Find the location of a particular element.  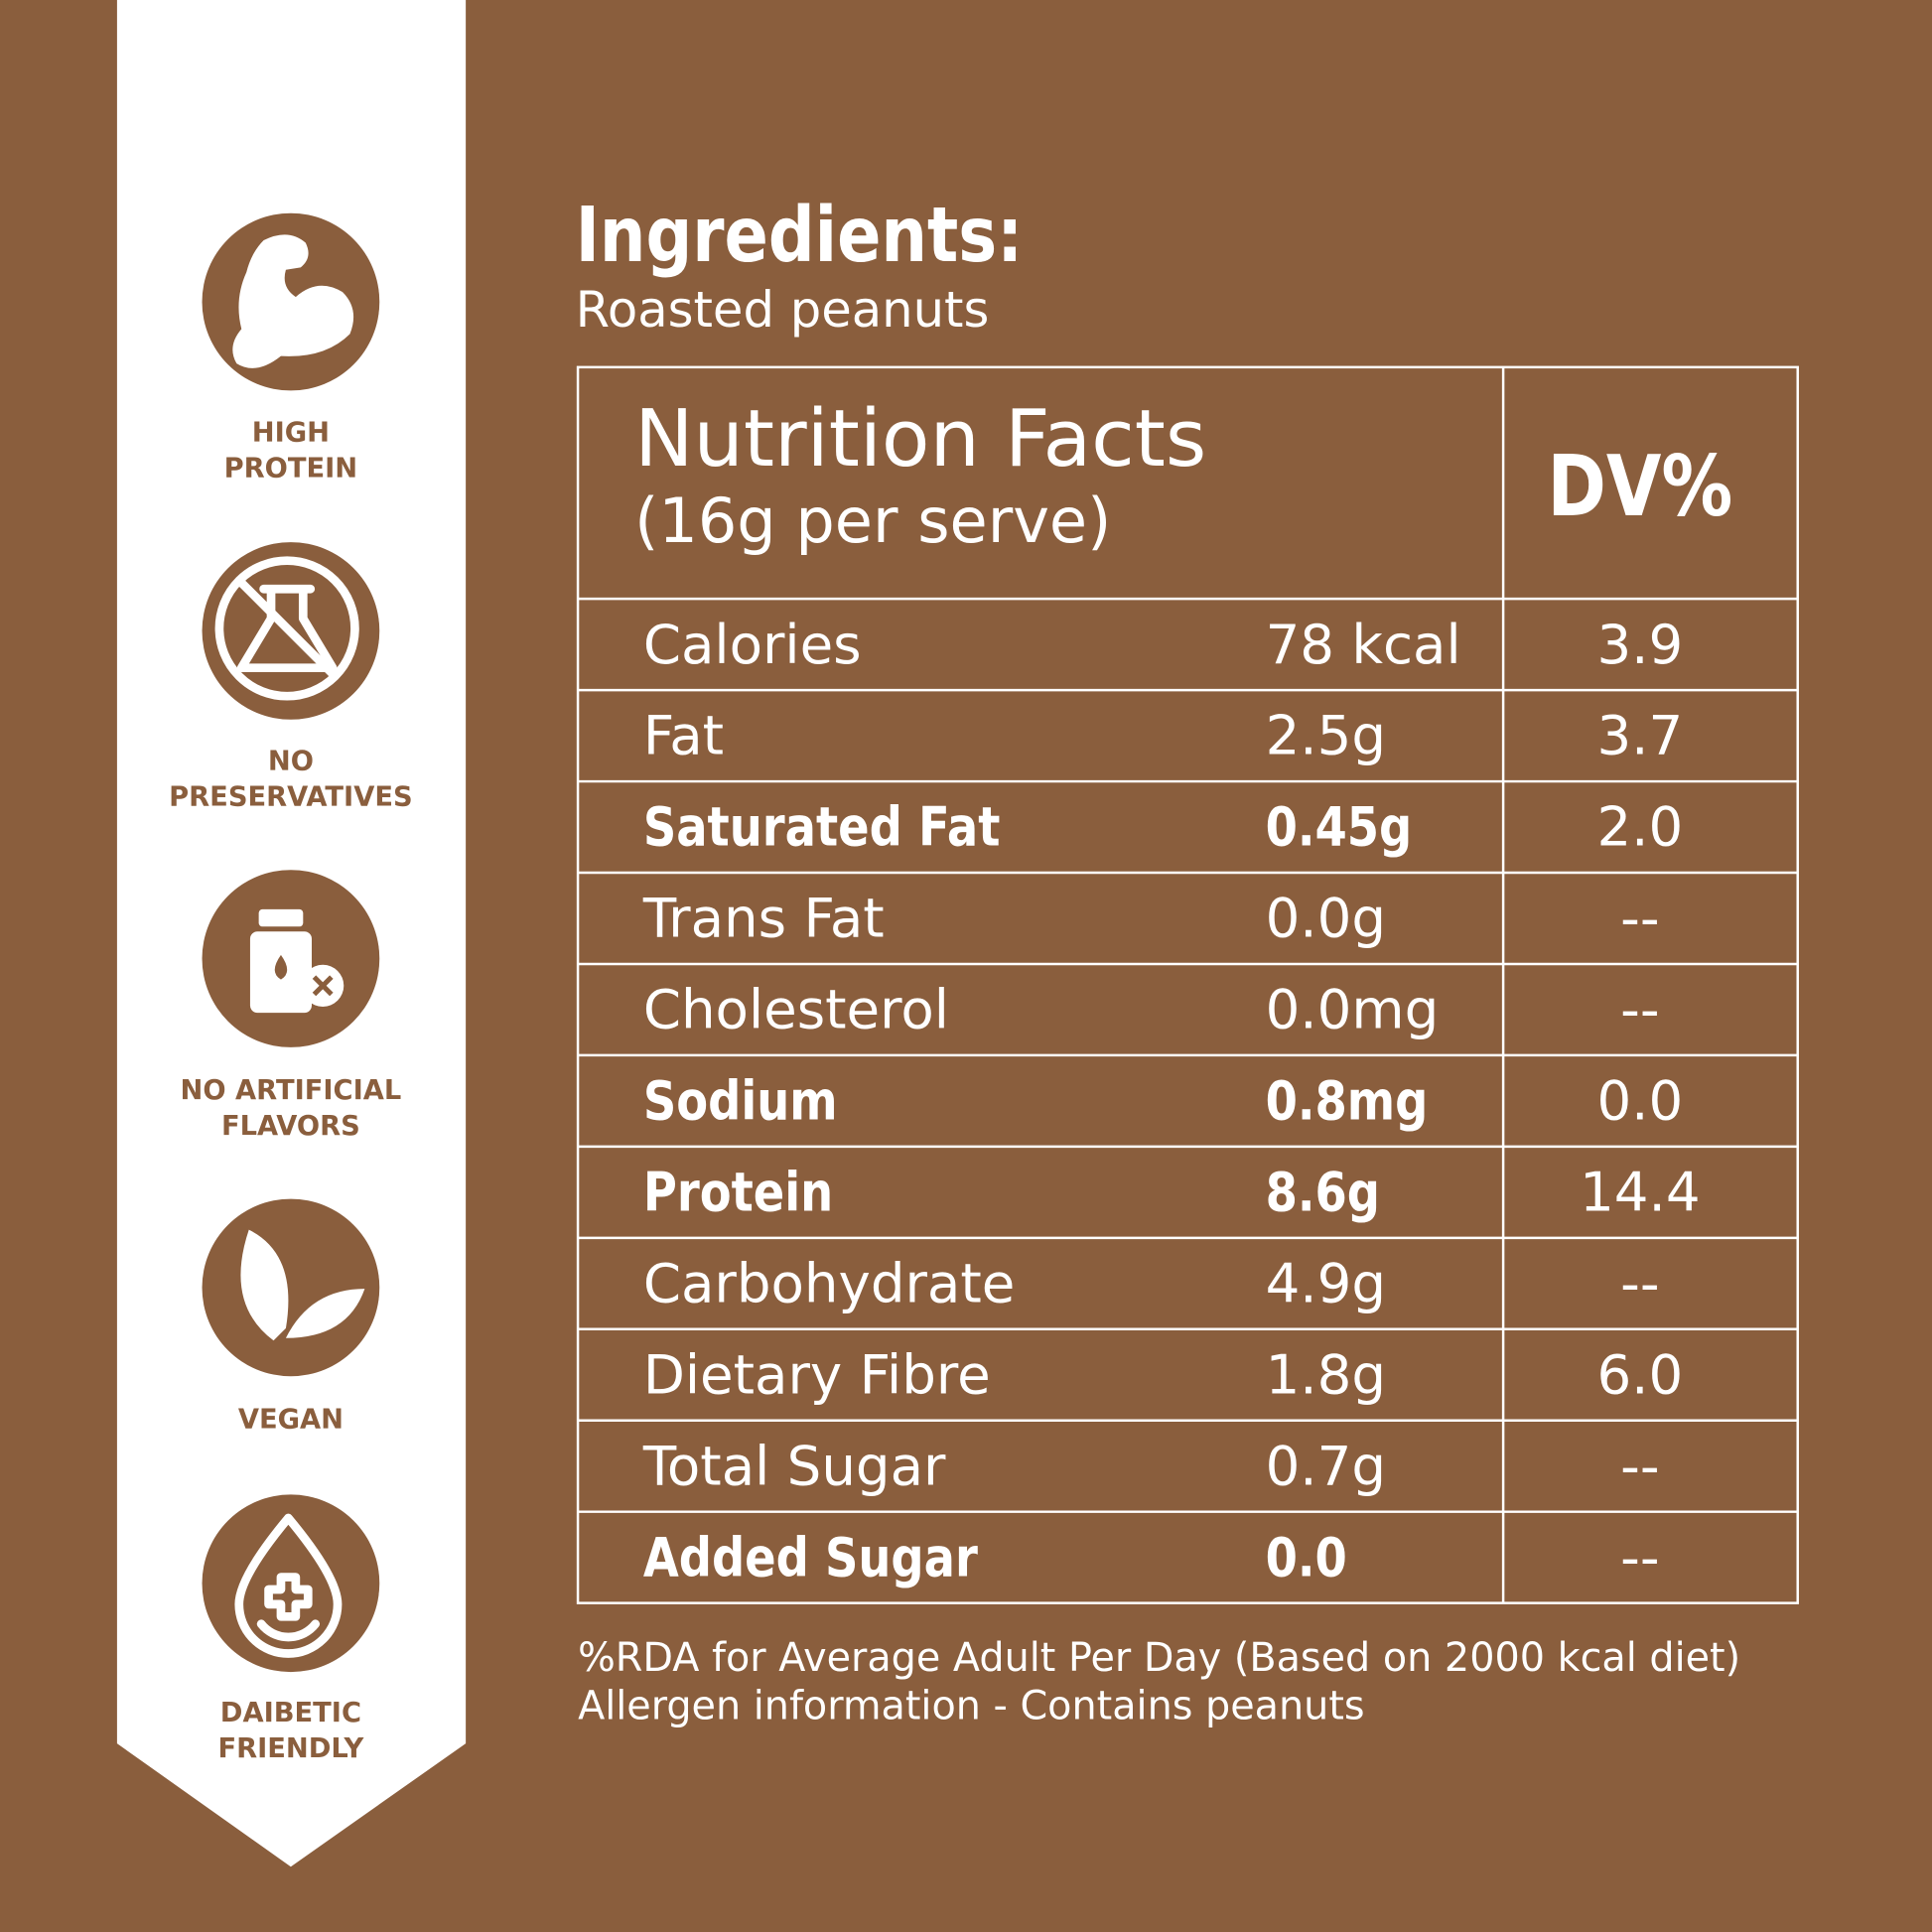

badge-label: HIGH is located at coordinates (291, 432).